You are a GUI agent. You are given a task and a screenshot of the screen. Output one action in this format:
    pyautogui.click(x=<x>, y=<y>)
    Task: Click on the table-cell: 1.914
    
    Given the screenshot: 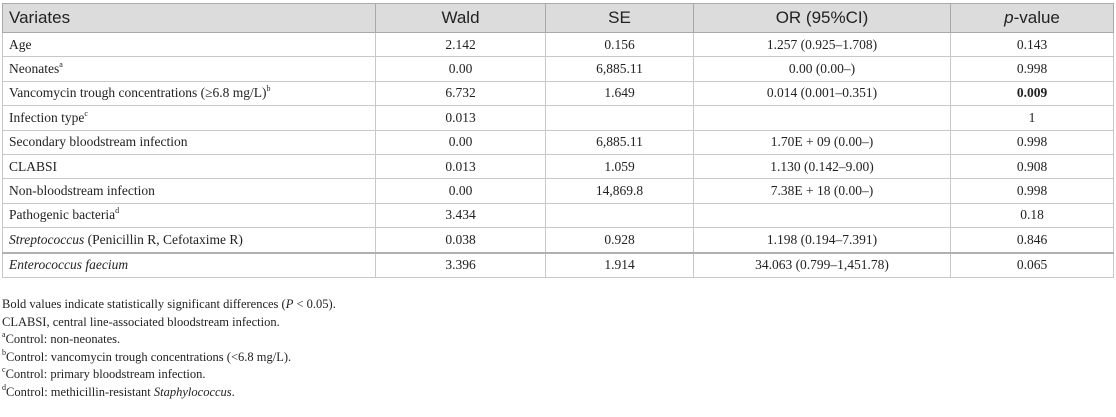 What is the action you would take?
    pyautogui.click(x=619, y=264)
    